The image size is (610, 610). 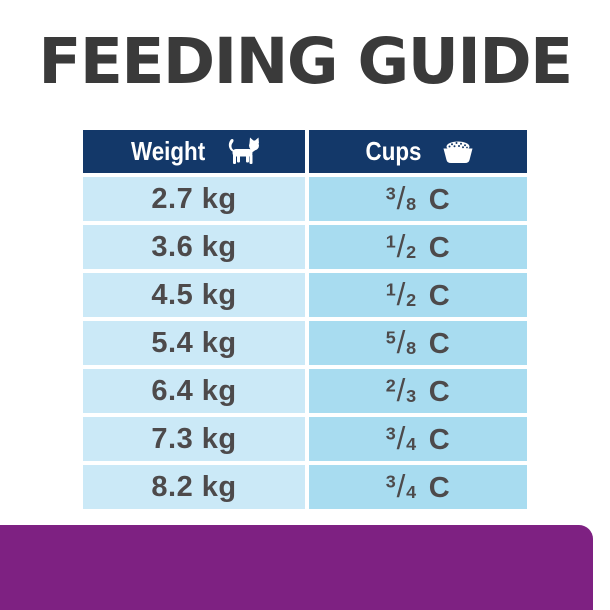 I want to click on weight-value: 4.5 kg, so click(x=194, y=294).